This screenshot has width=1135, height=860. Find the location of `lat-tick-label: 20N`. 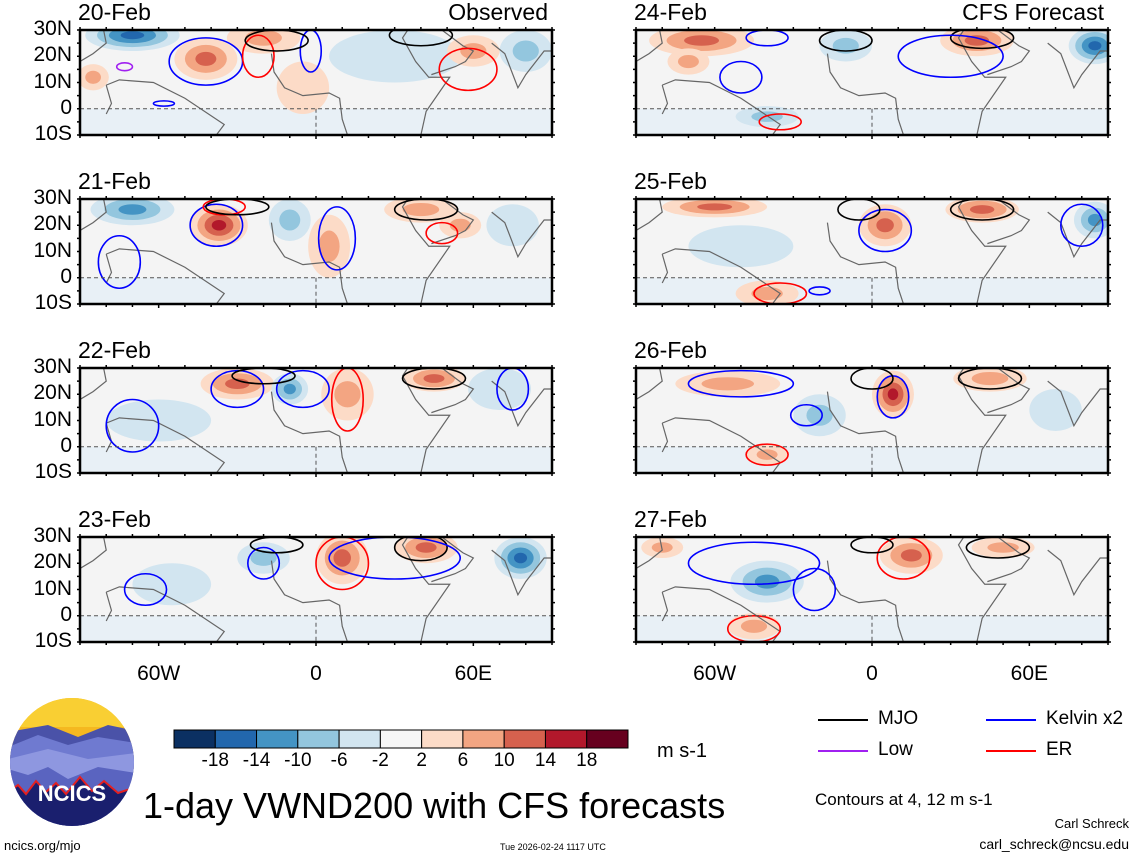

lat-tick-label: 20N is located at coordinates (52, 393).